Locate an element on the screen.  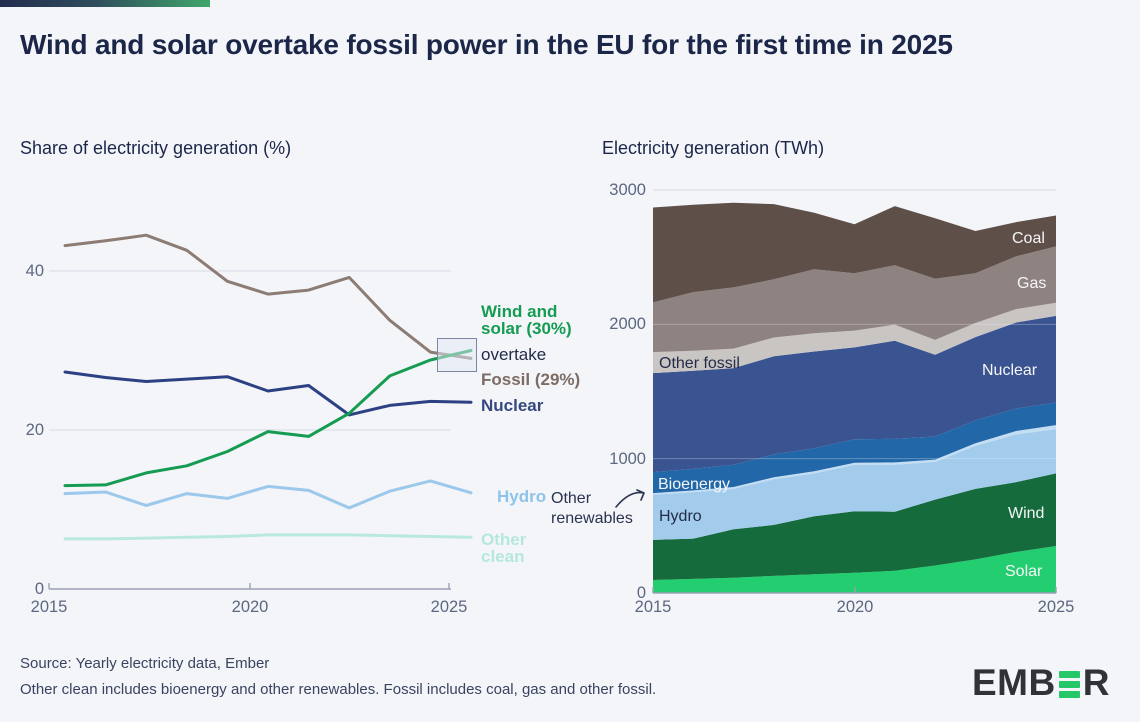
right-x-tick-2020: 2020 is located at coordinates (855, 607).